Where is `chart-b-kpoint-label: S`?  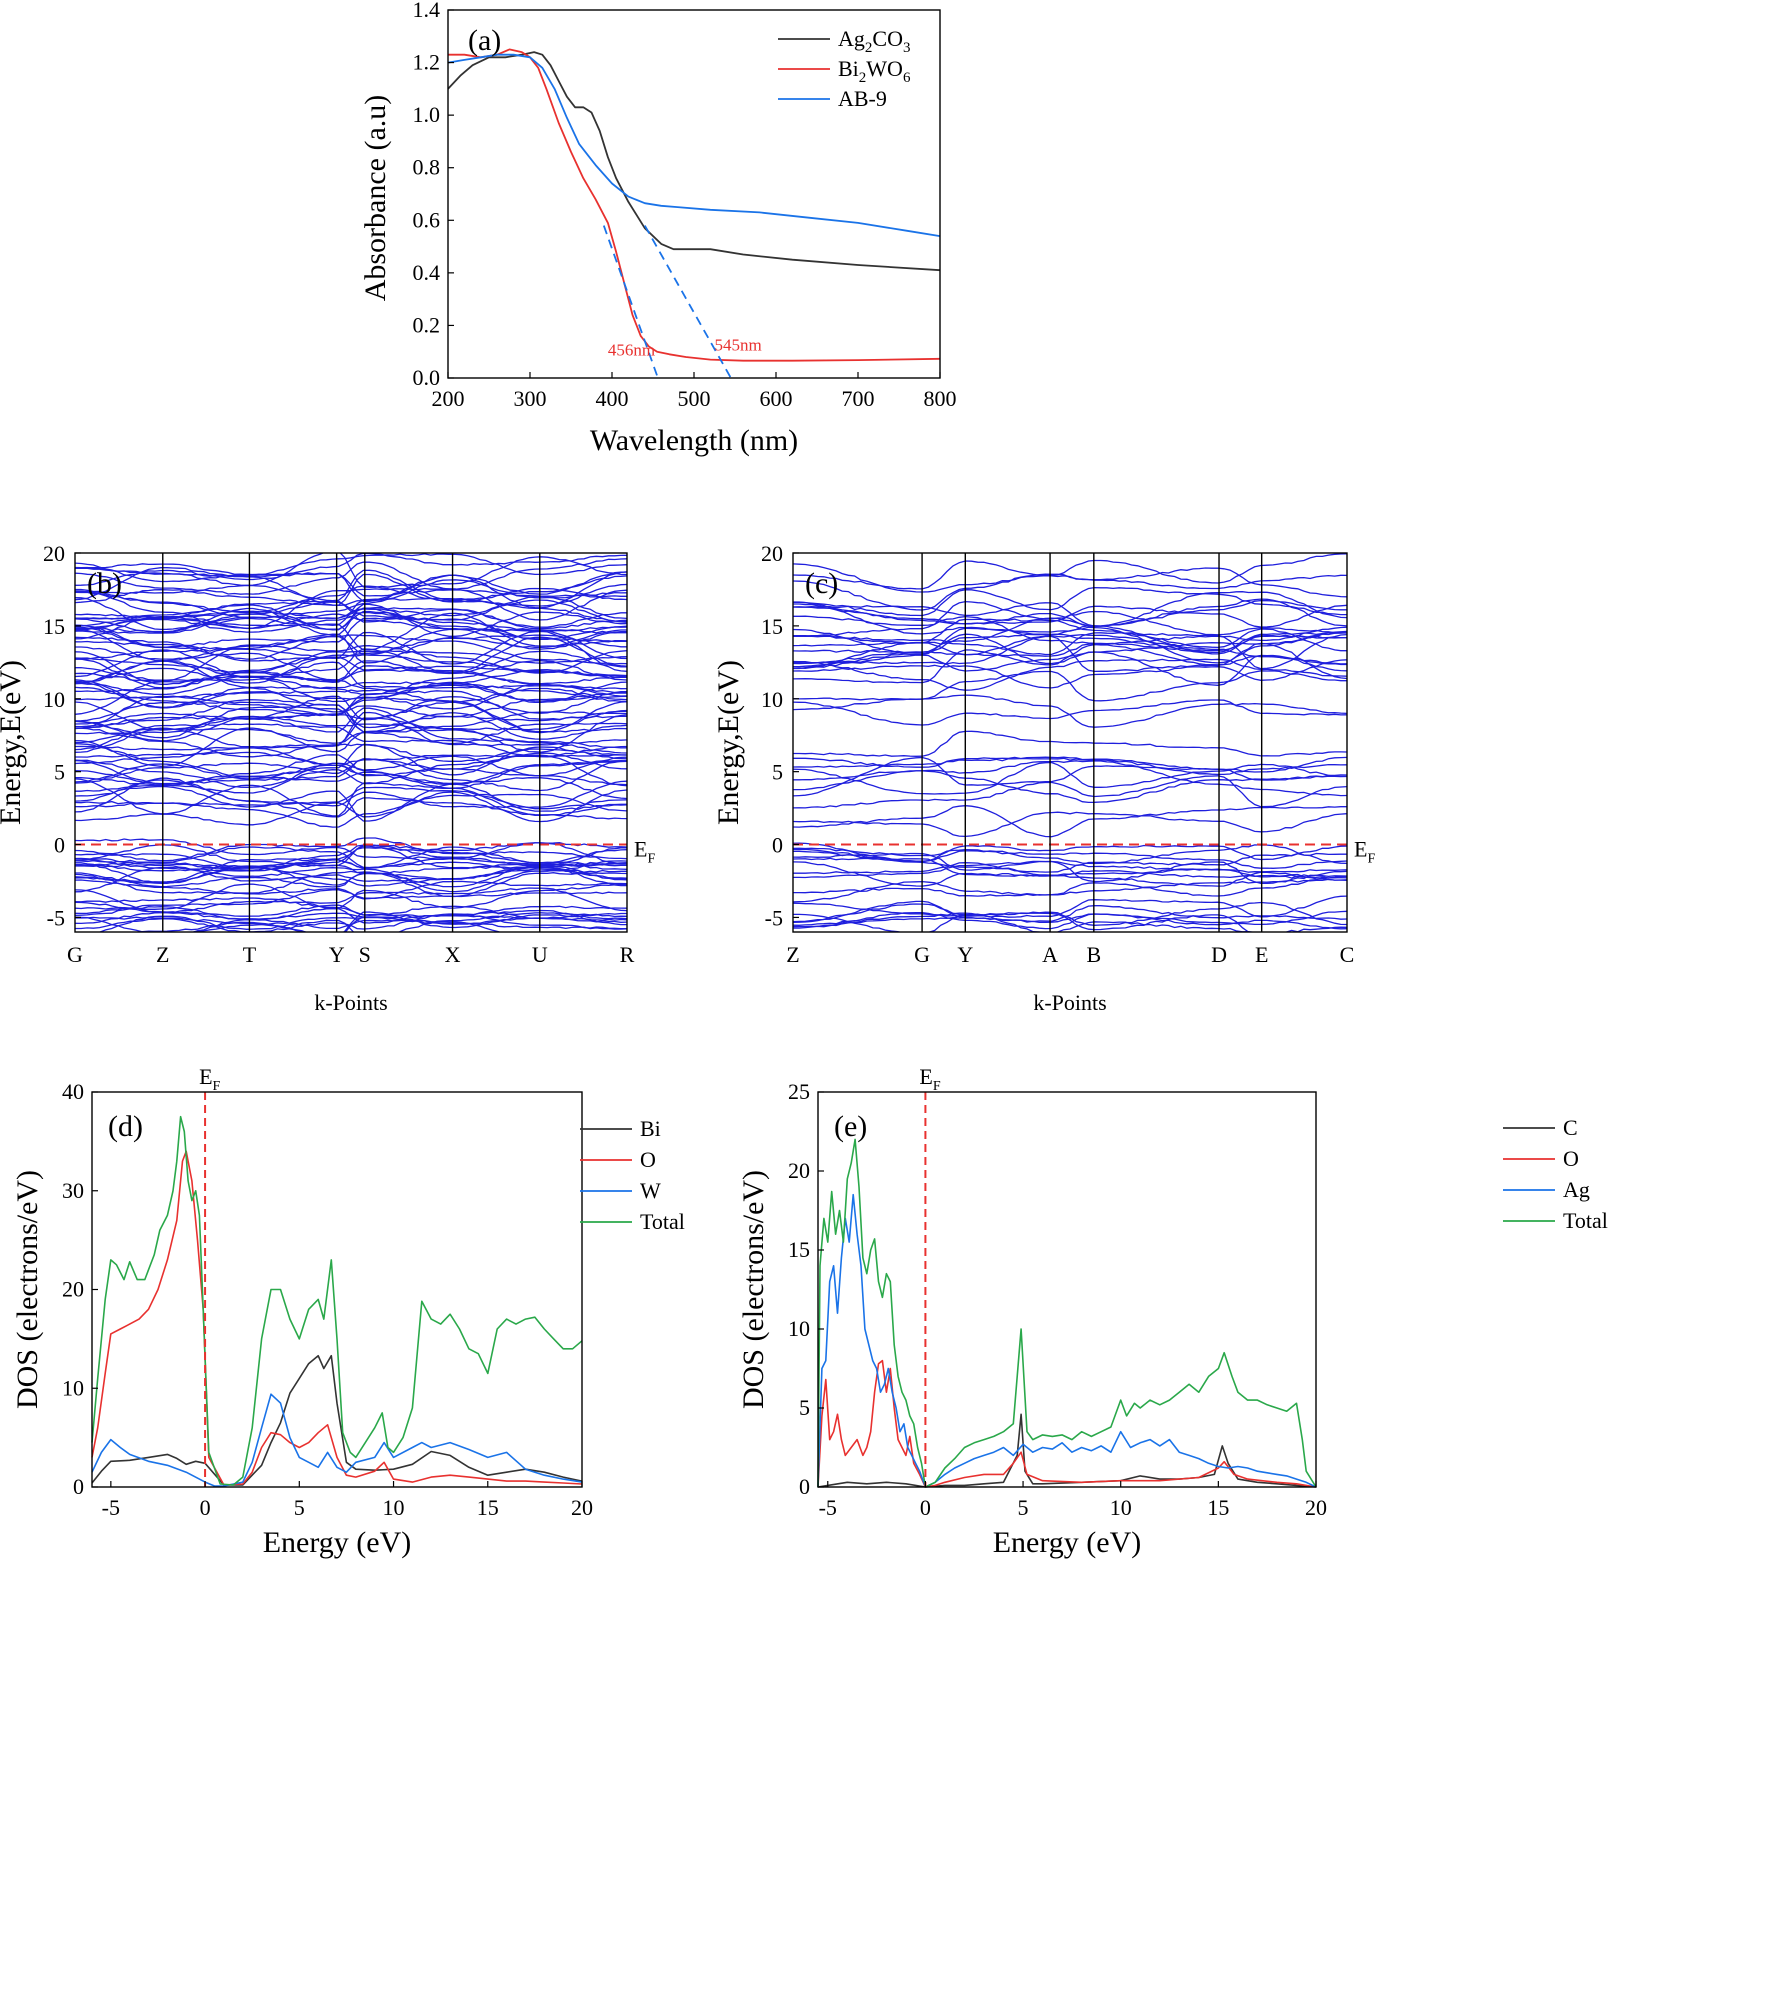
chart-b-kpoint-label: S is located at coordinates (365, 954).